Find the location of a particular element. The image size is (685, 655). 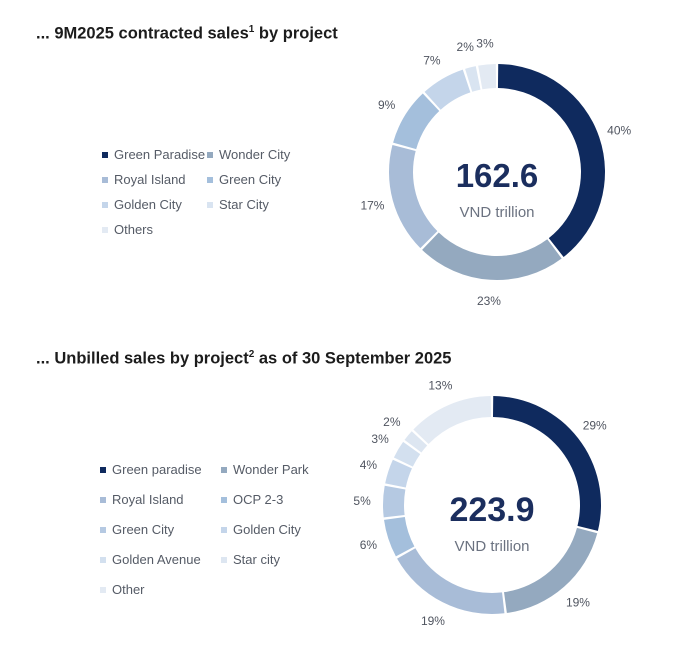

label-others: 3% is located at coordinates (485, 44).